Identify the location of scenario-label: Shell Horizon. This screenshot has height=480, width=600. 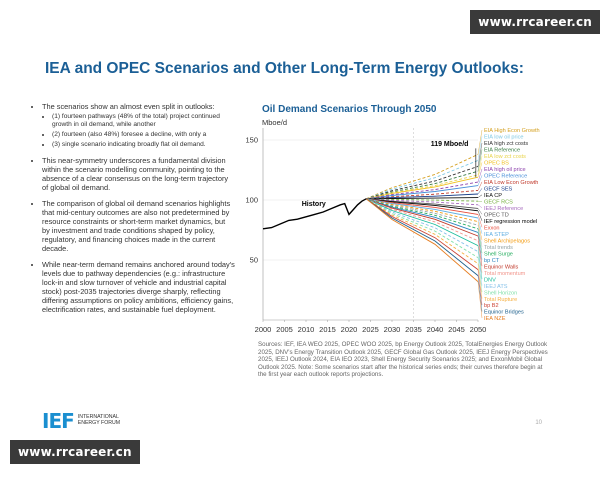
(500, 293).